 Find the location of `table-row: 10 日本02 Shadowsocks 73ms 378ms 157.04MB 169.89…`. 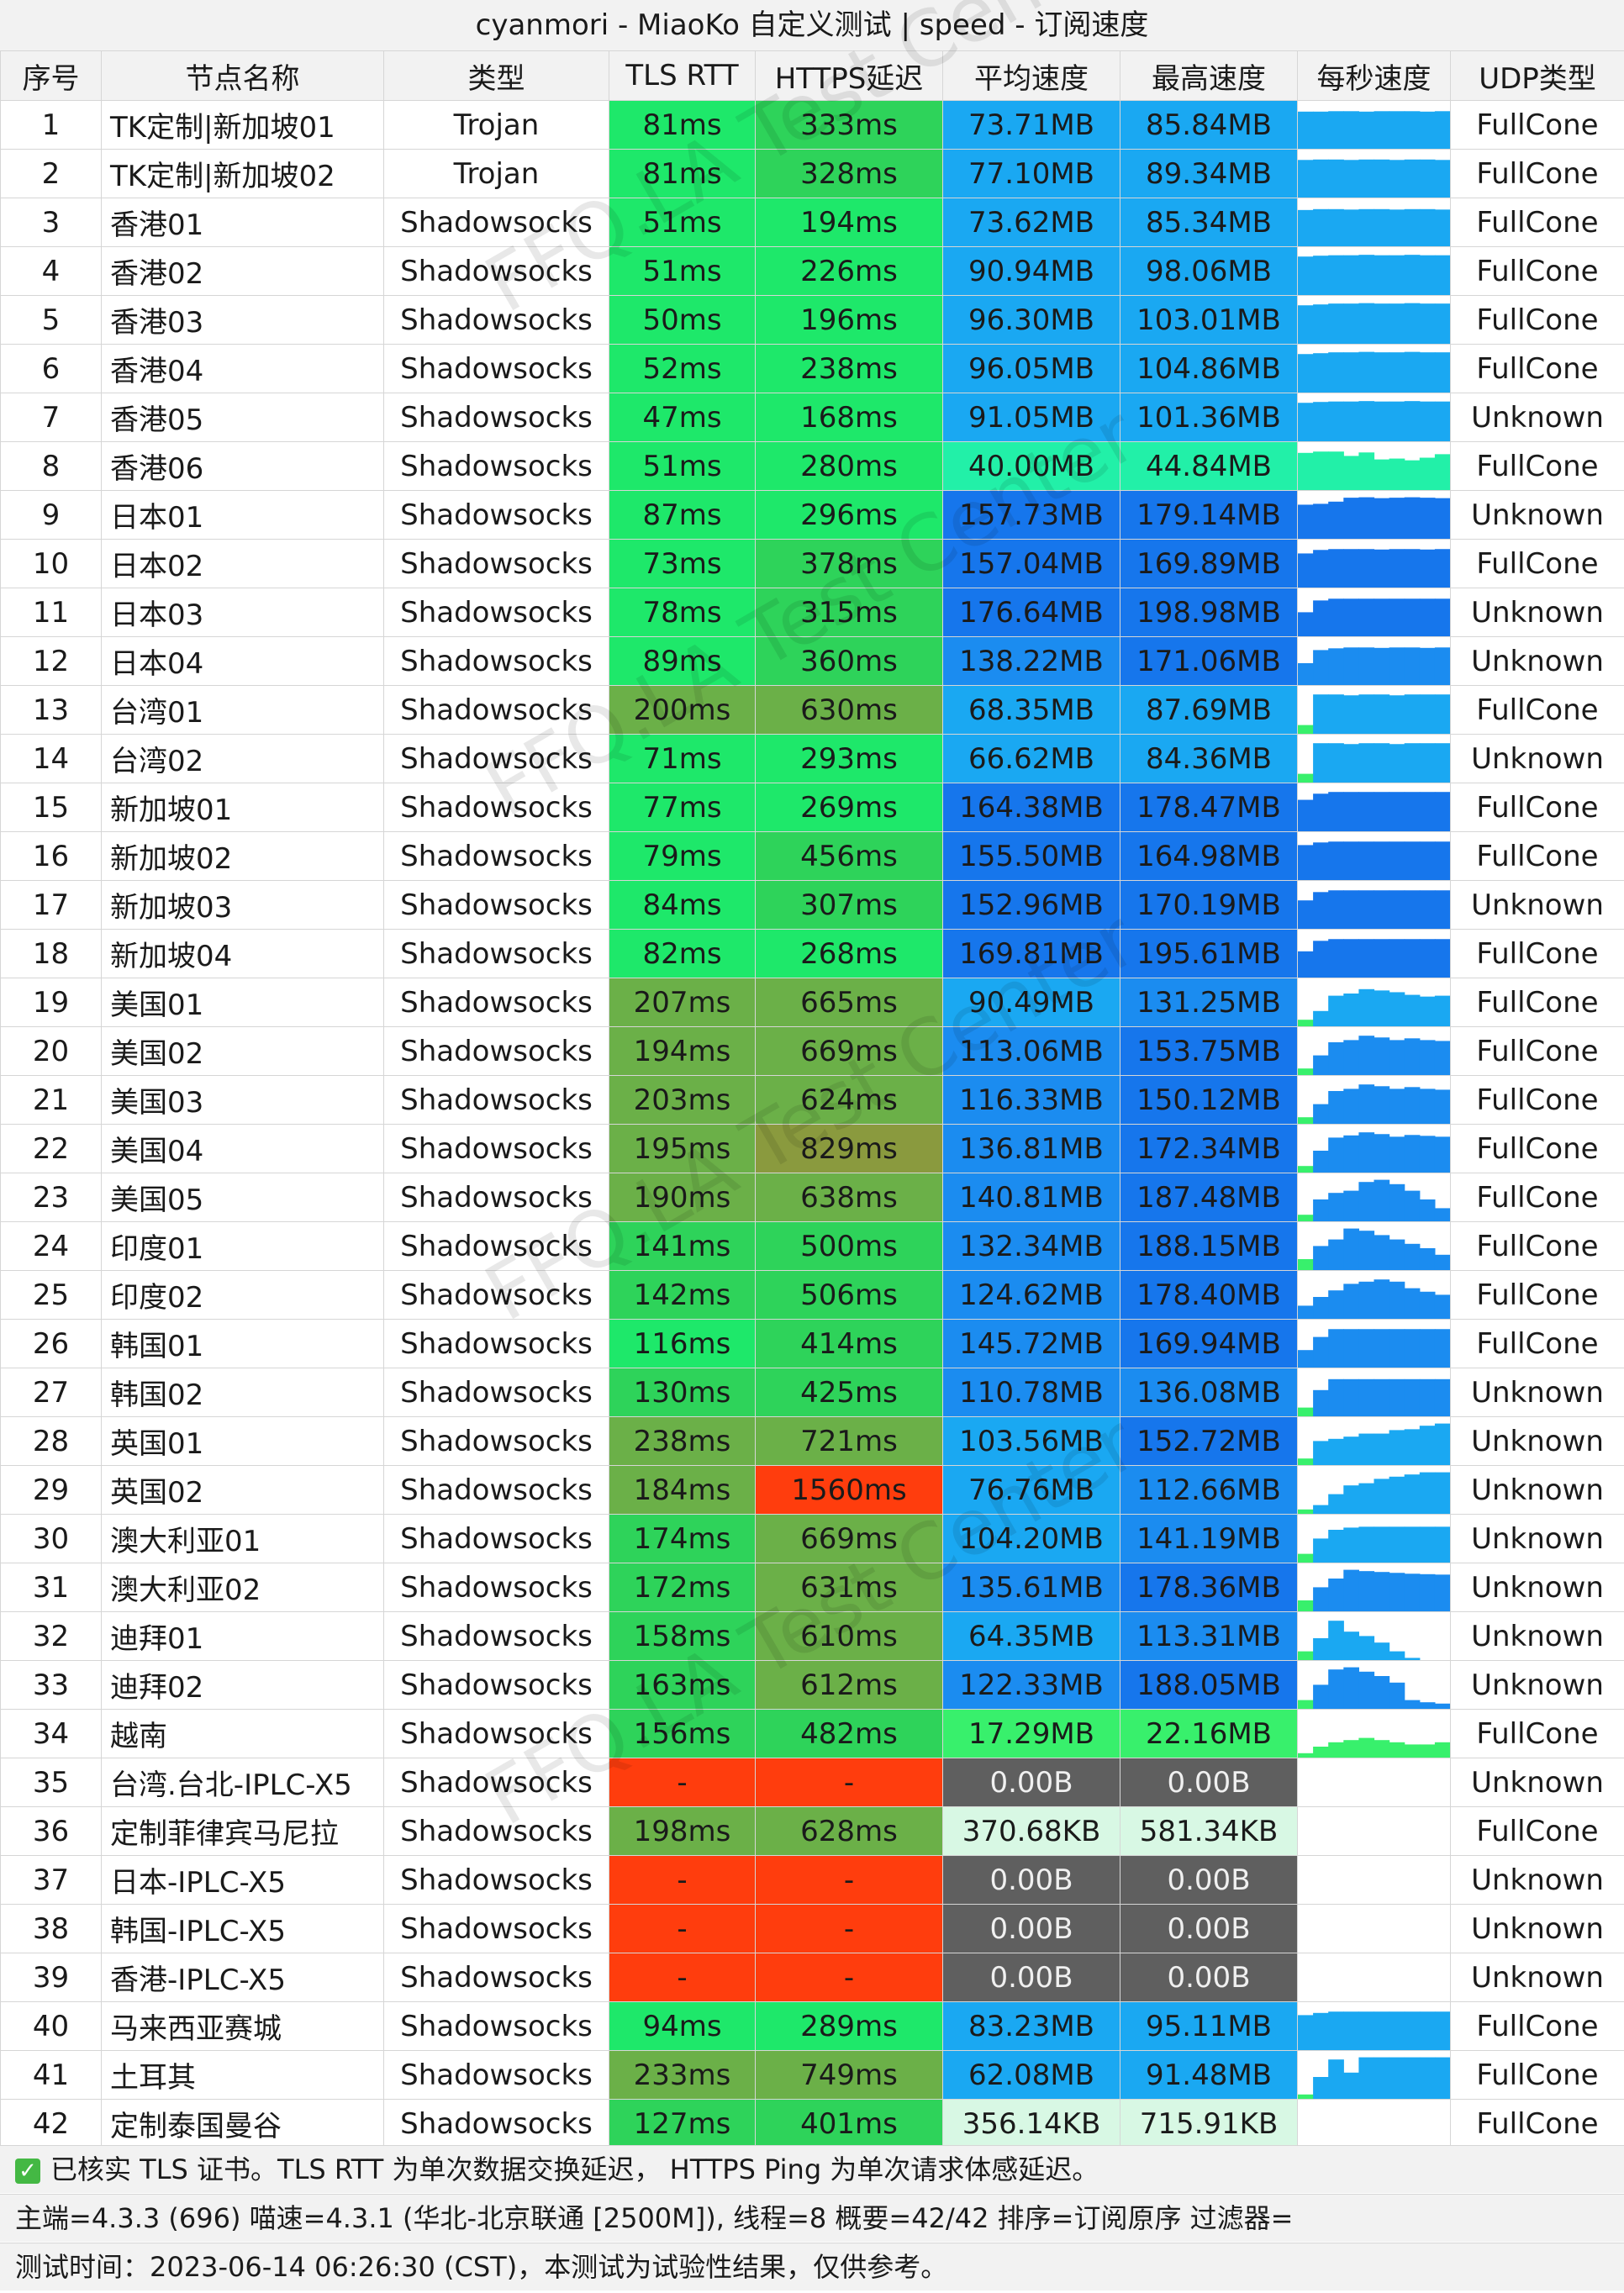

table-row: 10 日本02 Shadowsocks 73ms 378ms 157.04MB 169.89… is located at coordinates (812, 563).